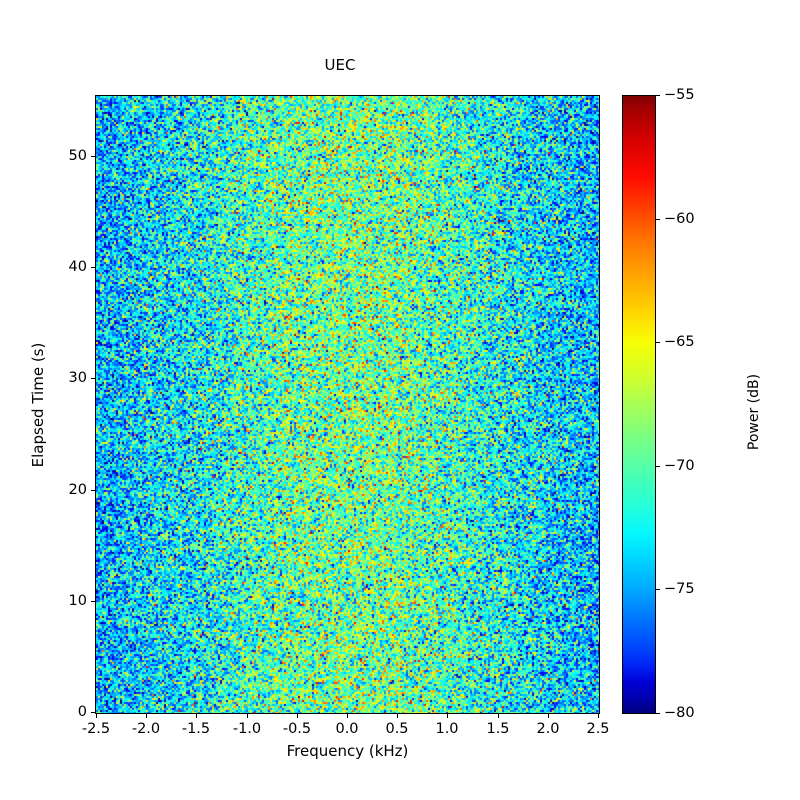  Describe the element at coordinates (679, 466) in the screenshot. I see `colorbar-tick-label-2: −70` at that location.